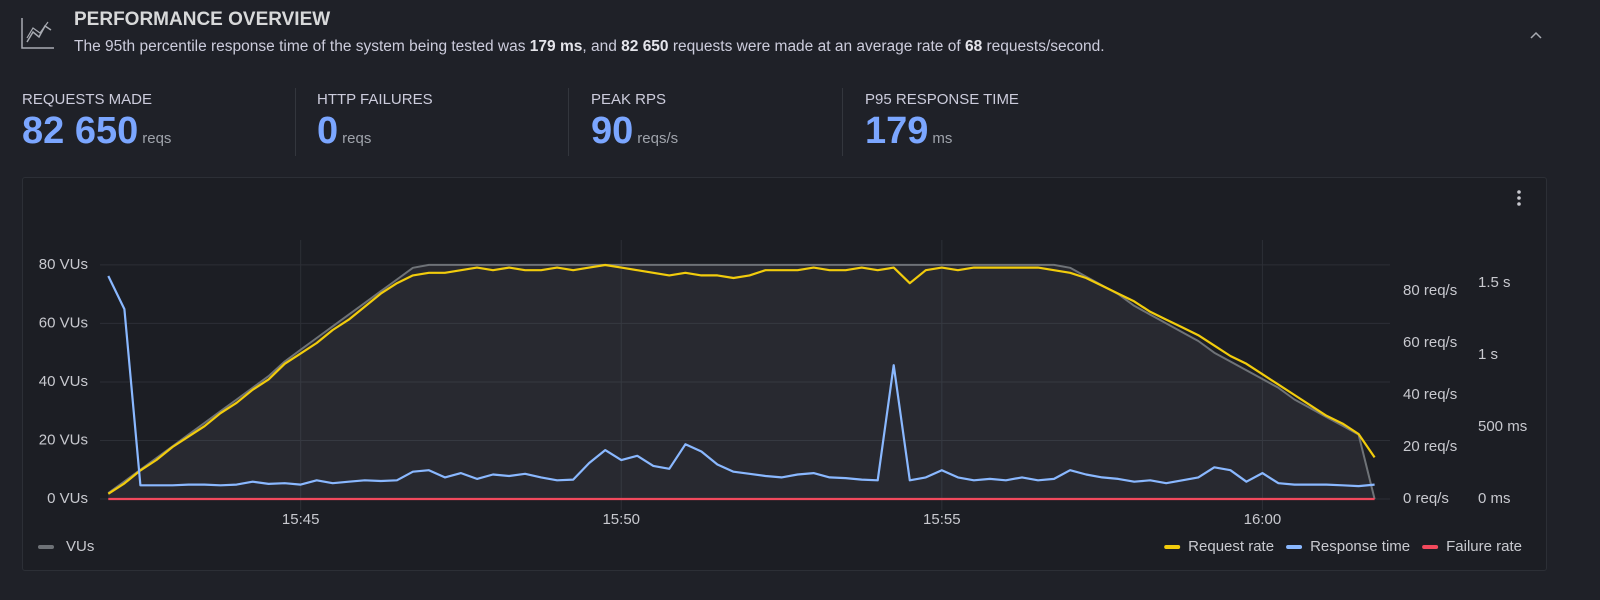 This screenshot has width=1600, height=600. Describe the element at coordinates (202, 19) in the screenshot. I see `section-title: PERFORMANCE OVERVIEW` at that location.